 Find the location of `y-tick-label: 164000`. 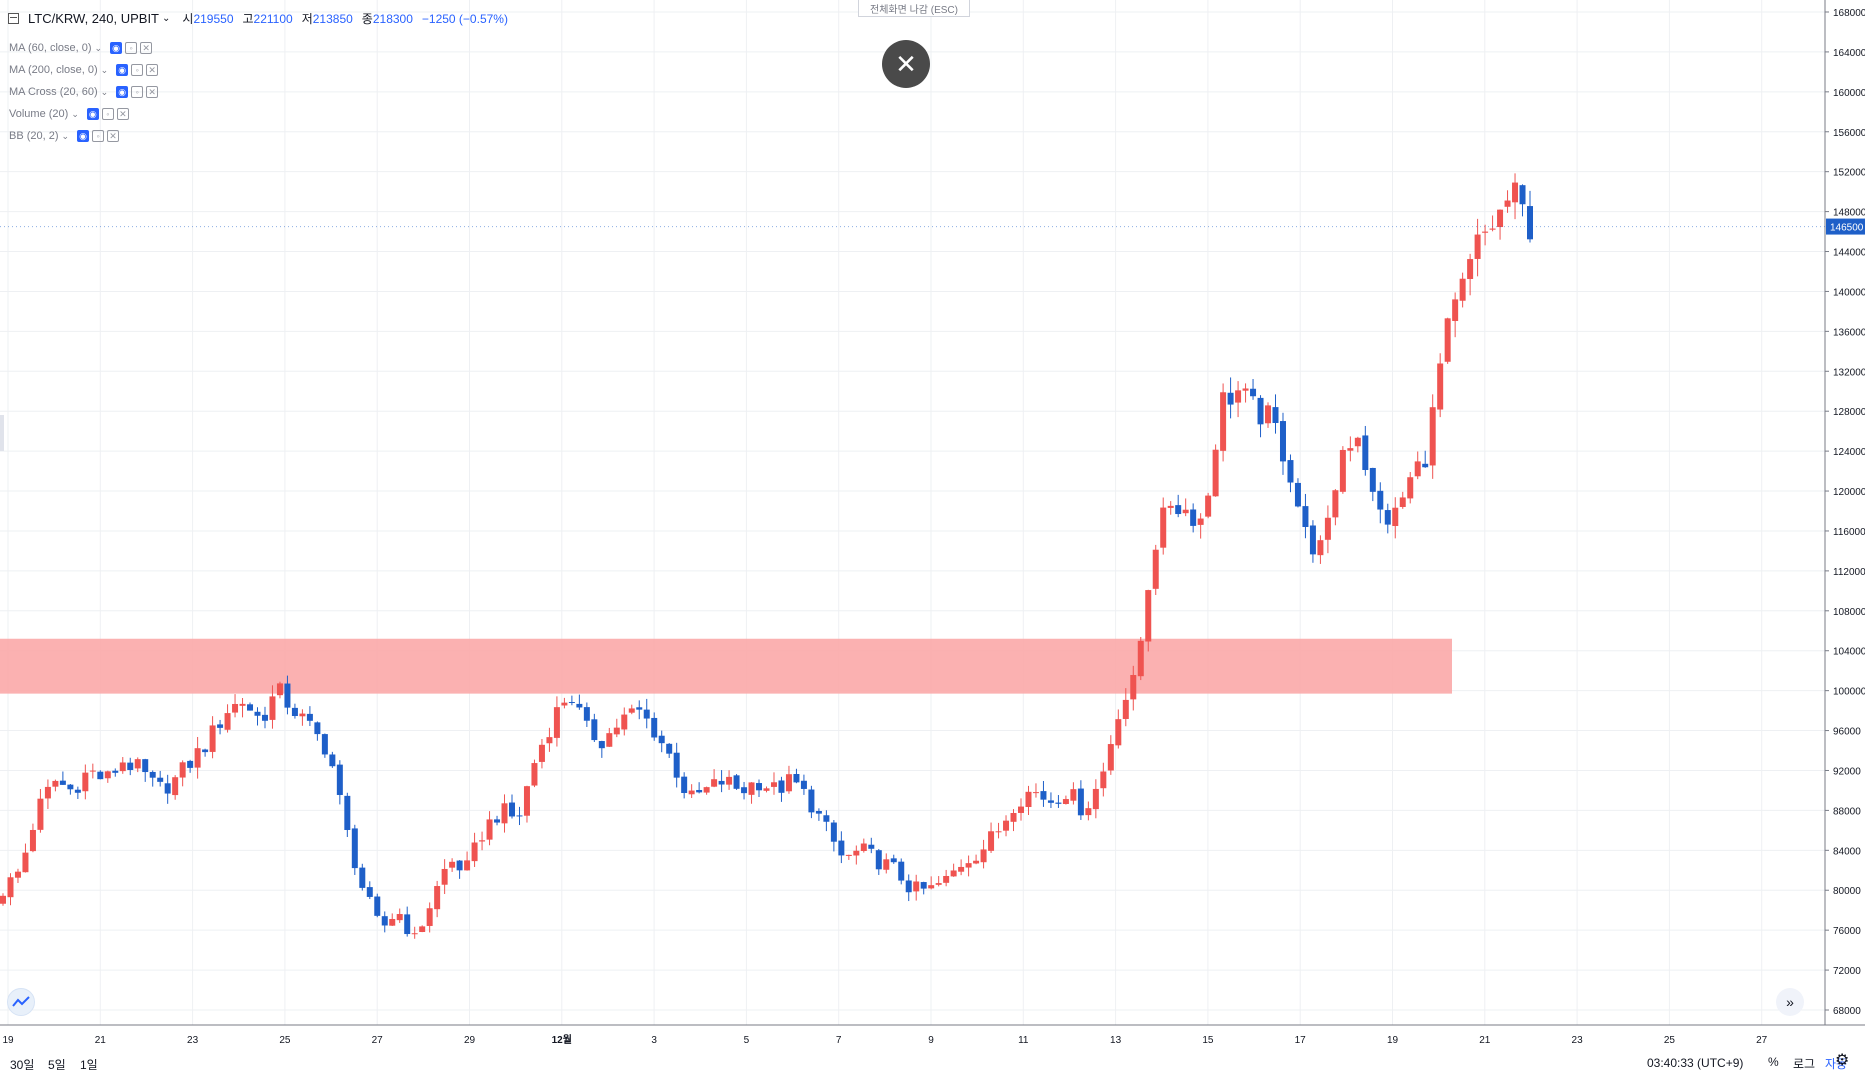

y-tick-label: 164000 is located at coordinates (1849, 53).